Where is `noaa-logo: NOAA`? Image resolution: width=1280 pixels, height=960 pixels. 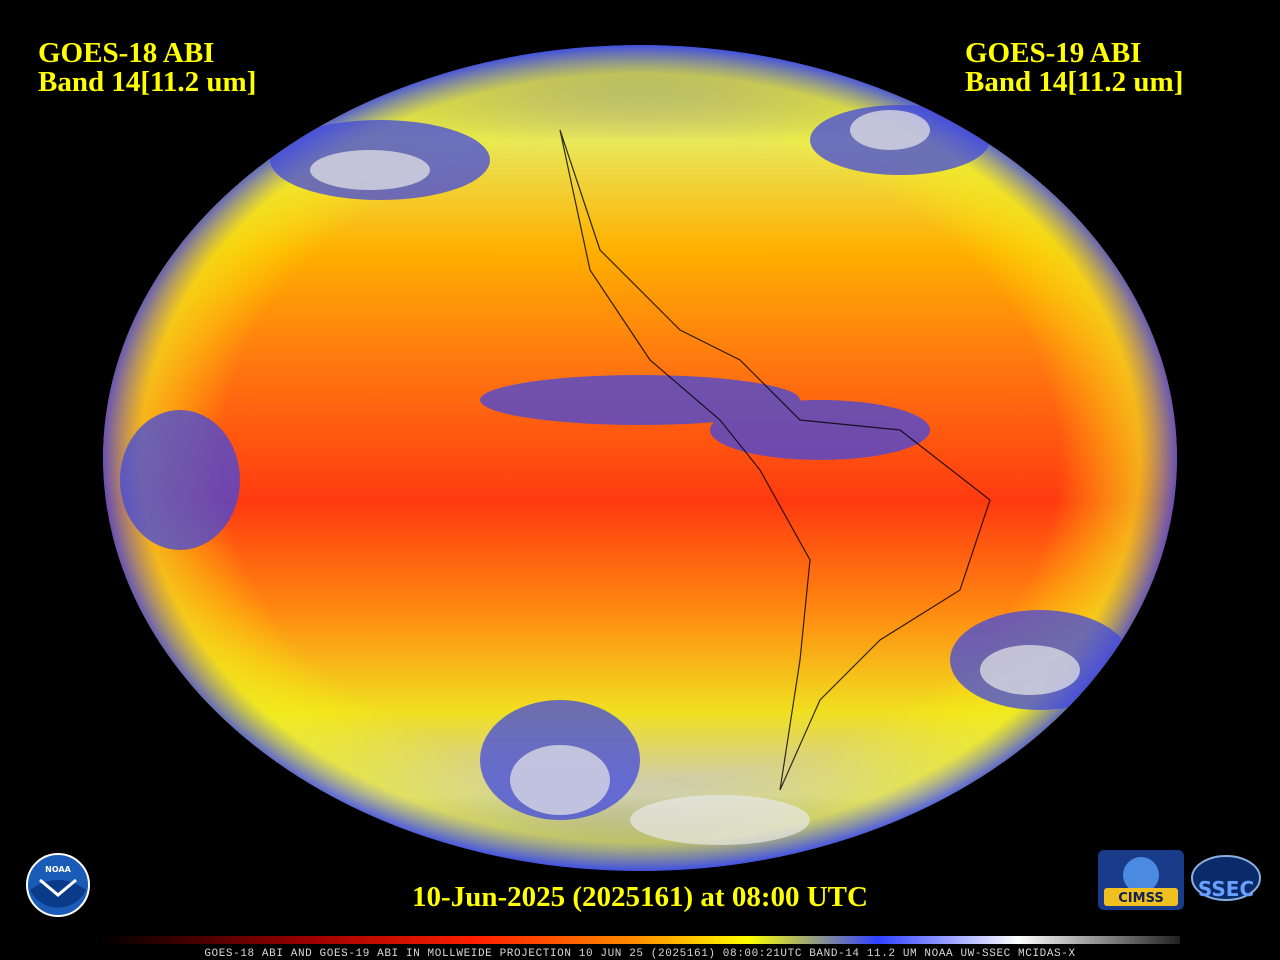
noaa-logo: NOAA is located at coordinates (58, 885).